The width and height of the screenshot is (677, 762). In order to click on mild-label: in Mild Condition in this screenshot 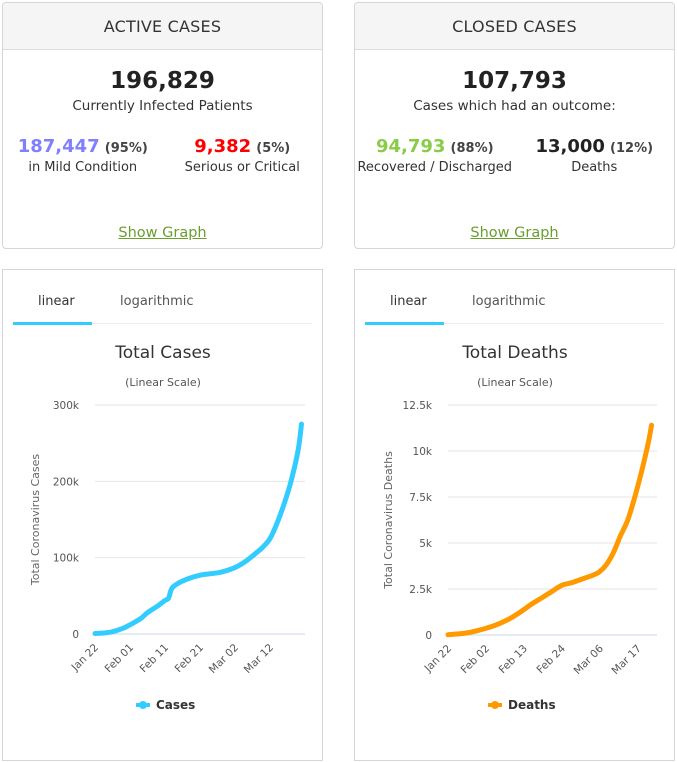, I will do `click(83, 167)`.